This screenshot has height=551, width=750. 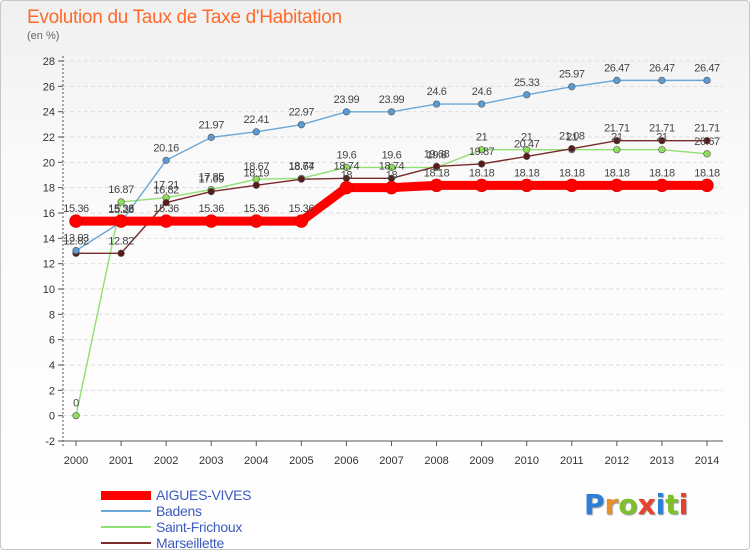 I want to click on x-tick-label: 2006, so click(x=346, y=461).